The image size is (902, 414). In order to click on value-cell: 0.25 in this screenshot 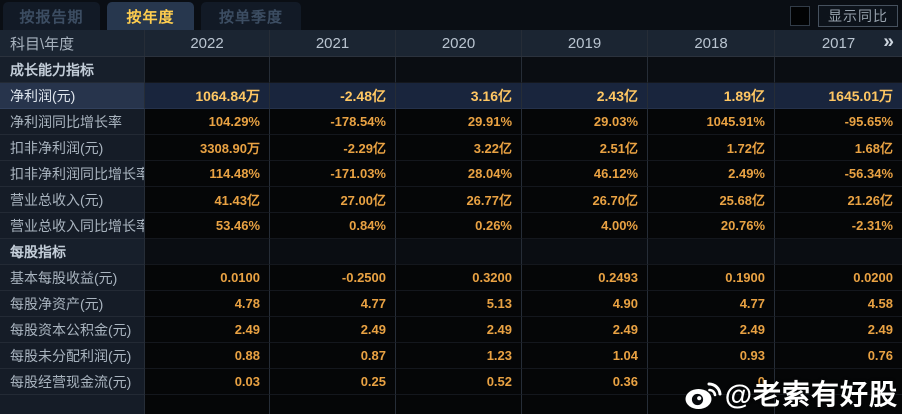, I will do `click(333, 382)`.